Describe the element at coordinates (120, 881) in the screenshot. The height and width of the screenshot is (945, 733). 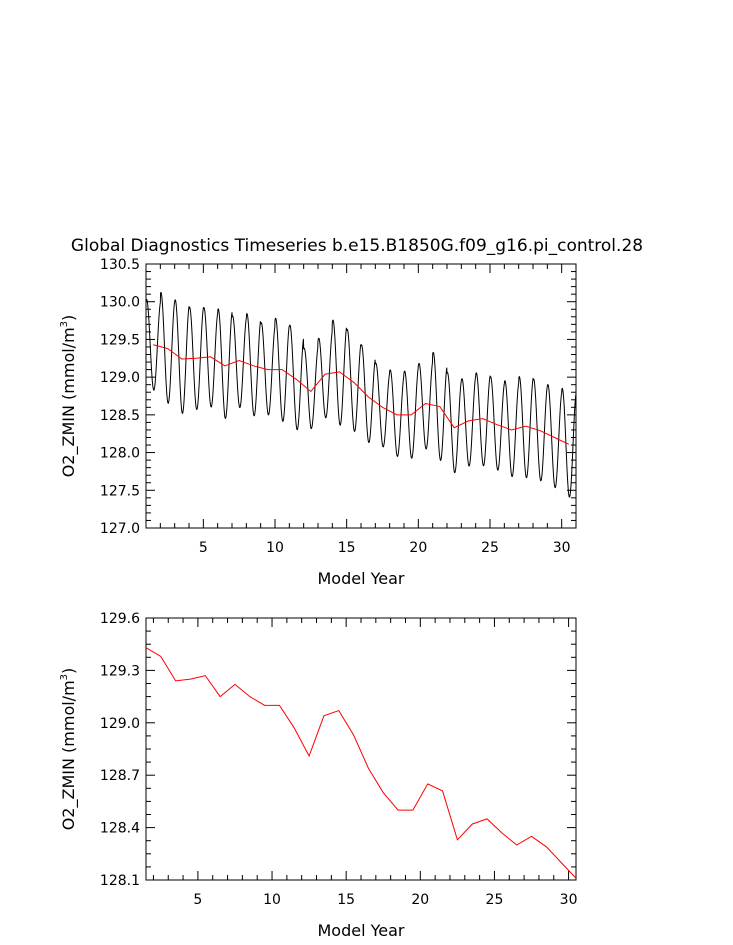
I see `y-tick-label: 128.1` at that location.